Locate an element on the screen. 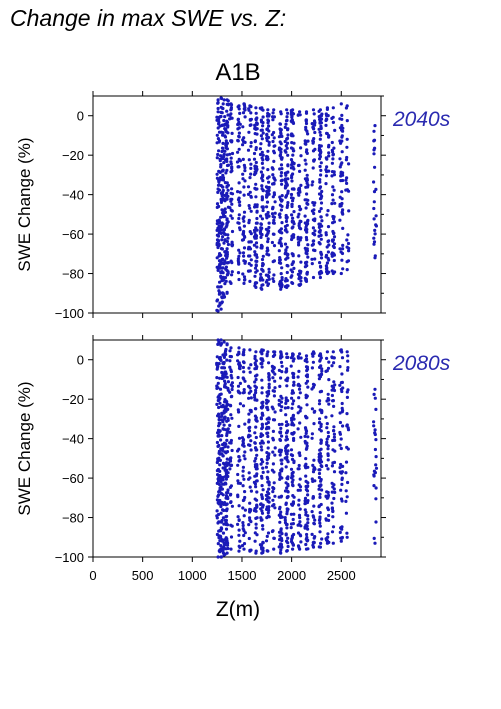 The image size is (501, 709). y-tick-label: −100 is located at coordinates (69, 313).